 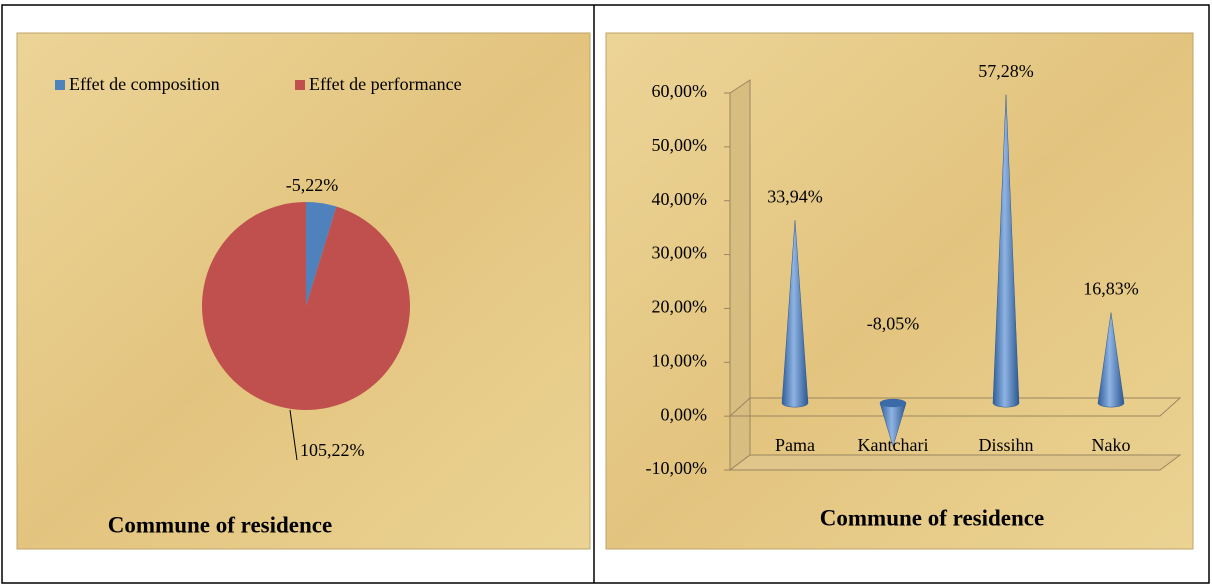 What do you see at coordinates (1005, 445) in the screenshot?
I see `x-tick-label: Dissihn` at bounding box center [1005, 445].